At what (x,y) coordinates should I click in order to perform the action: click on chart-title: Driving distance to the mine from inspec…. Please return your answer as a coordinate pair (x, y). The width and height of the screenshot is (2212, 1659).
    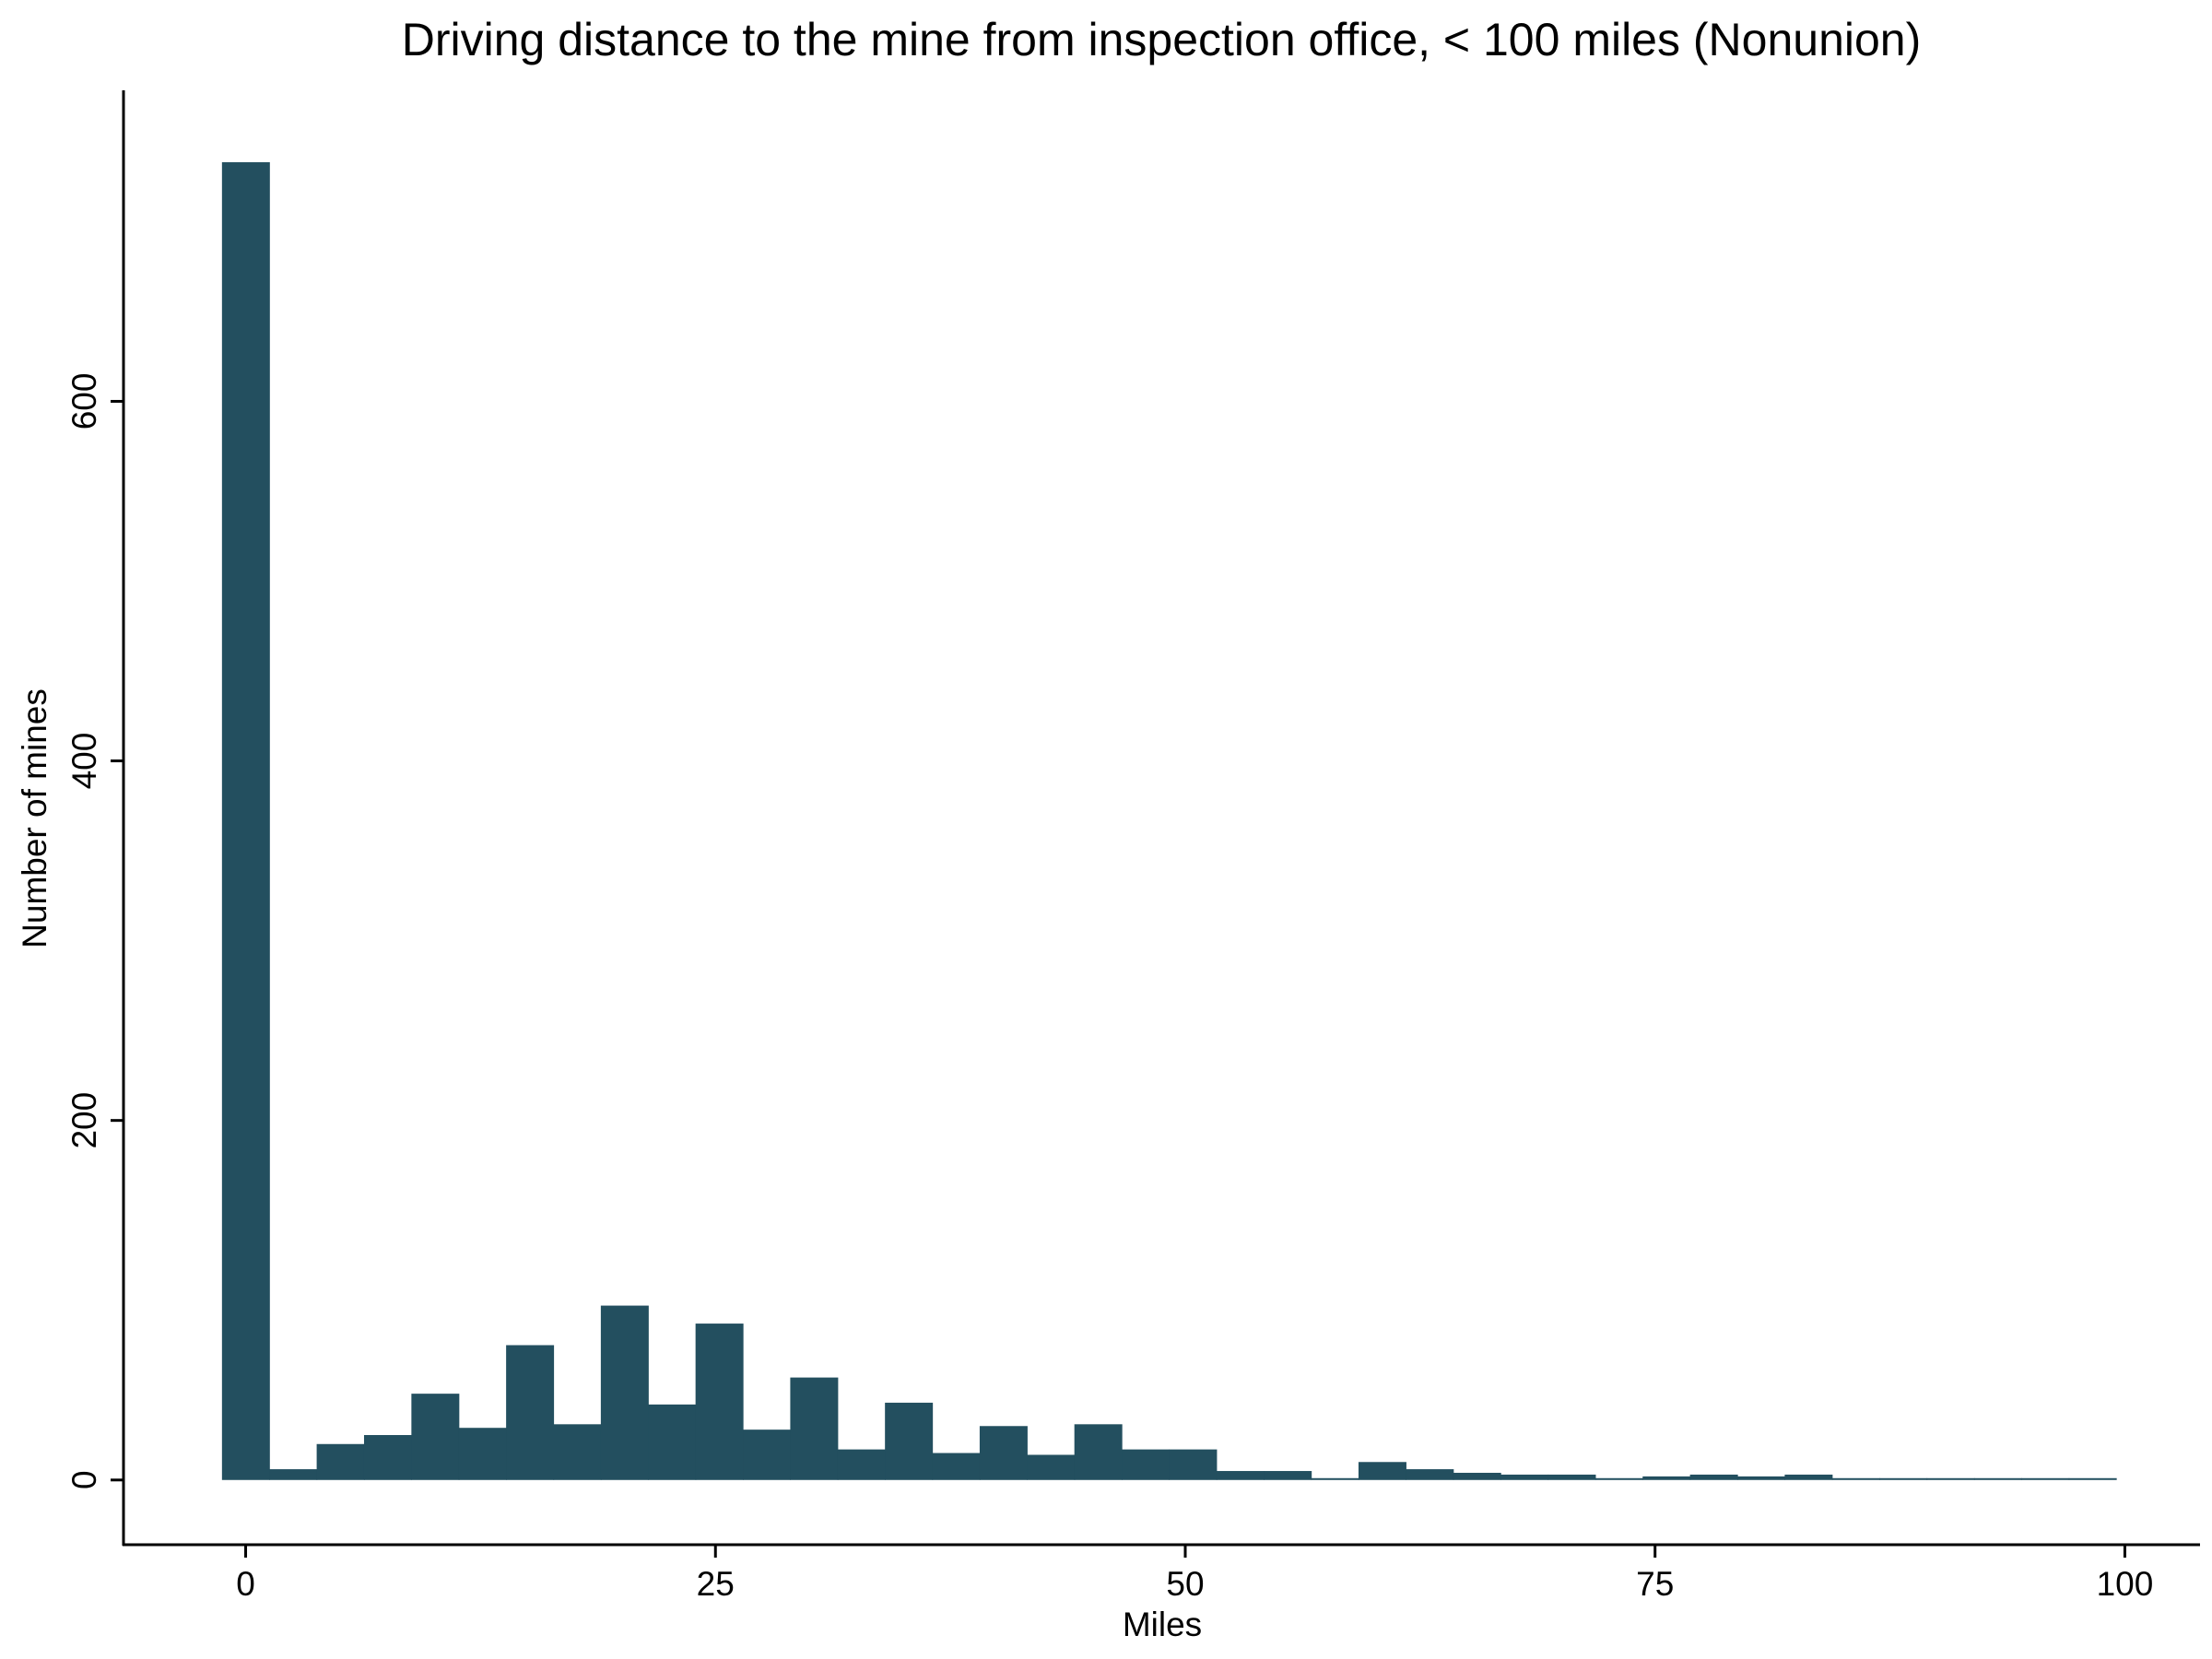
    Looking at the image, I should click on (1162, 39).